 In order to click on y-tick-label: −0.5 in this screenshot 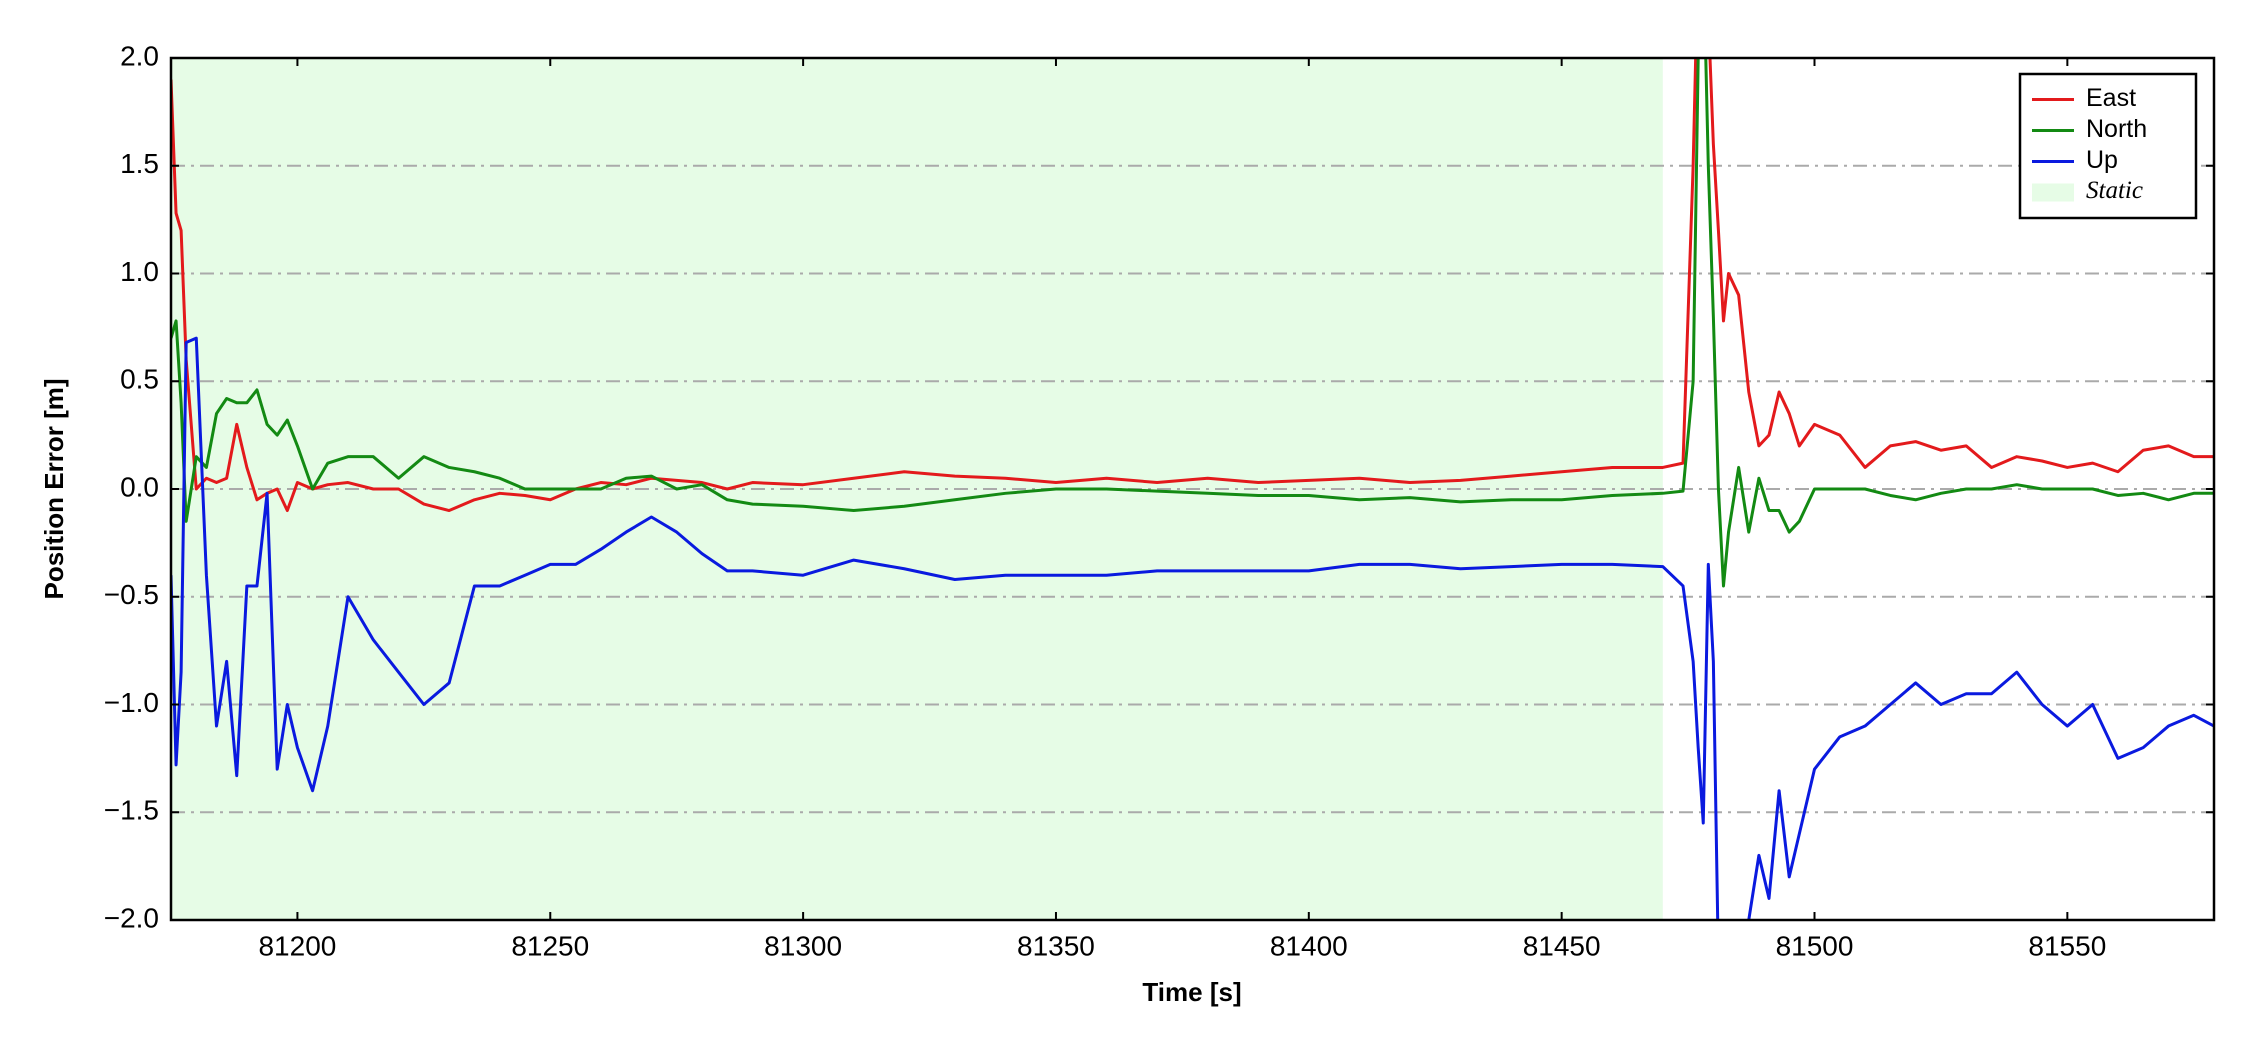, I will do `click(131, 594)`.